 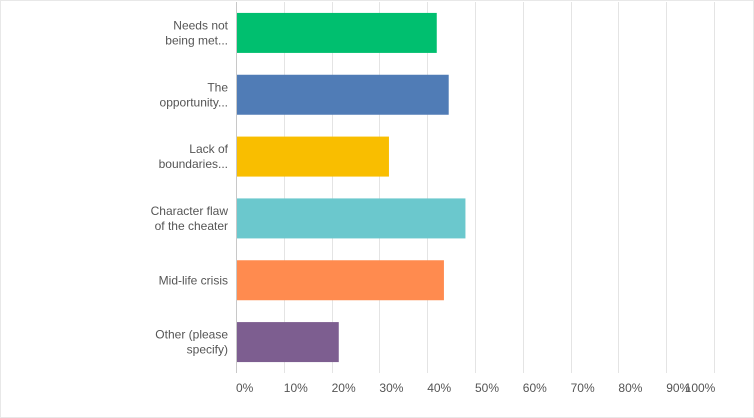 What do you see at coordinates (207, 350) in the screenshot?
I see `category-label: specify)` at bounding box center [207, 350].